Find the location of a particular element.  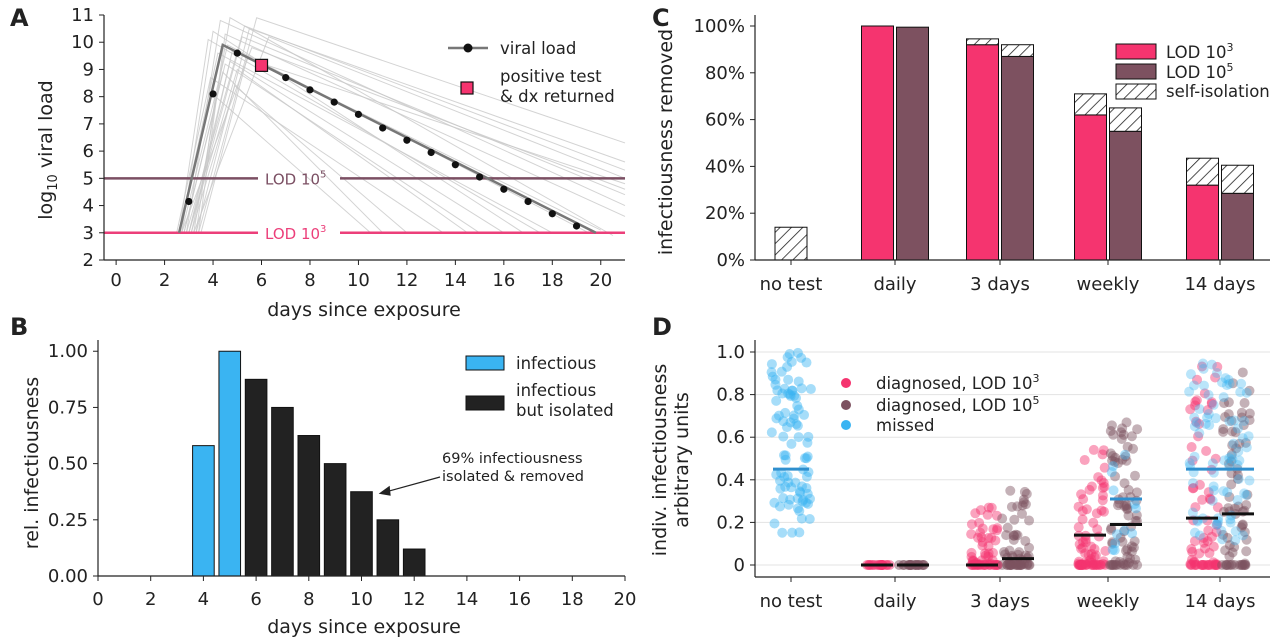

lod-label-1: LOD 103 is located at coordinates (295, 233).